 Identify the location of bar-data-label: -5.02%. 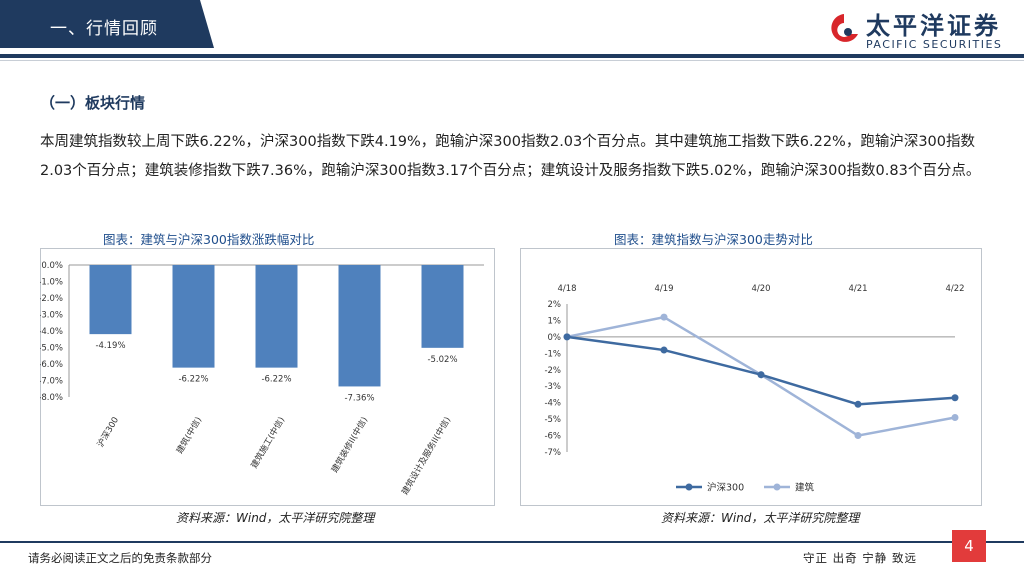
(442, 360).